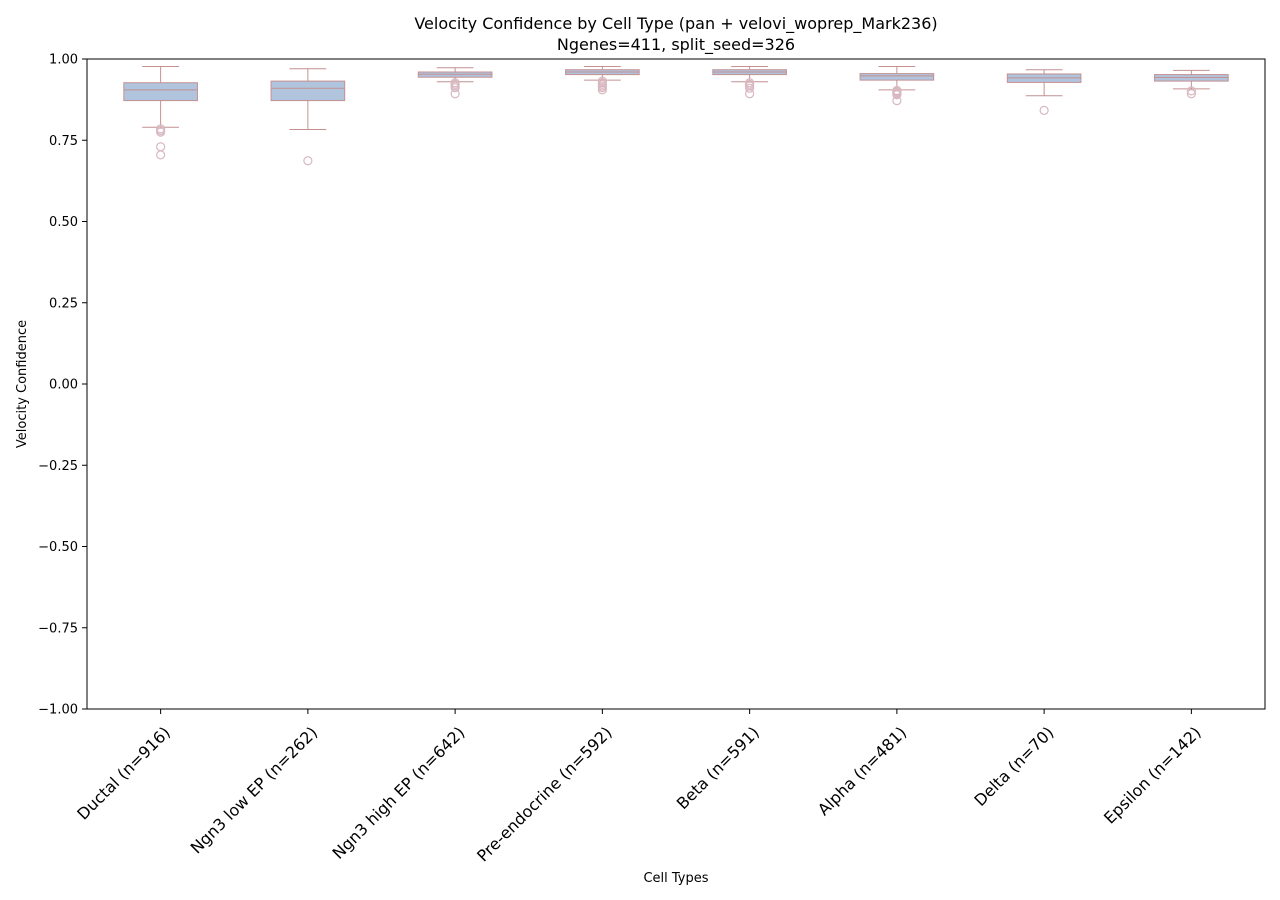 The image size is (1280, 900). I want to click on y-tick-label: 0.50, so click(63, 222).